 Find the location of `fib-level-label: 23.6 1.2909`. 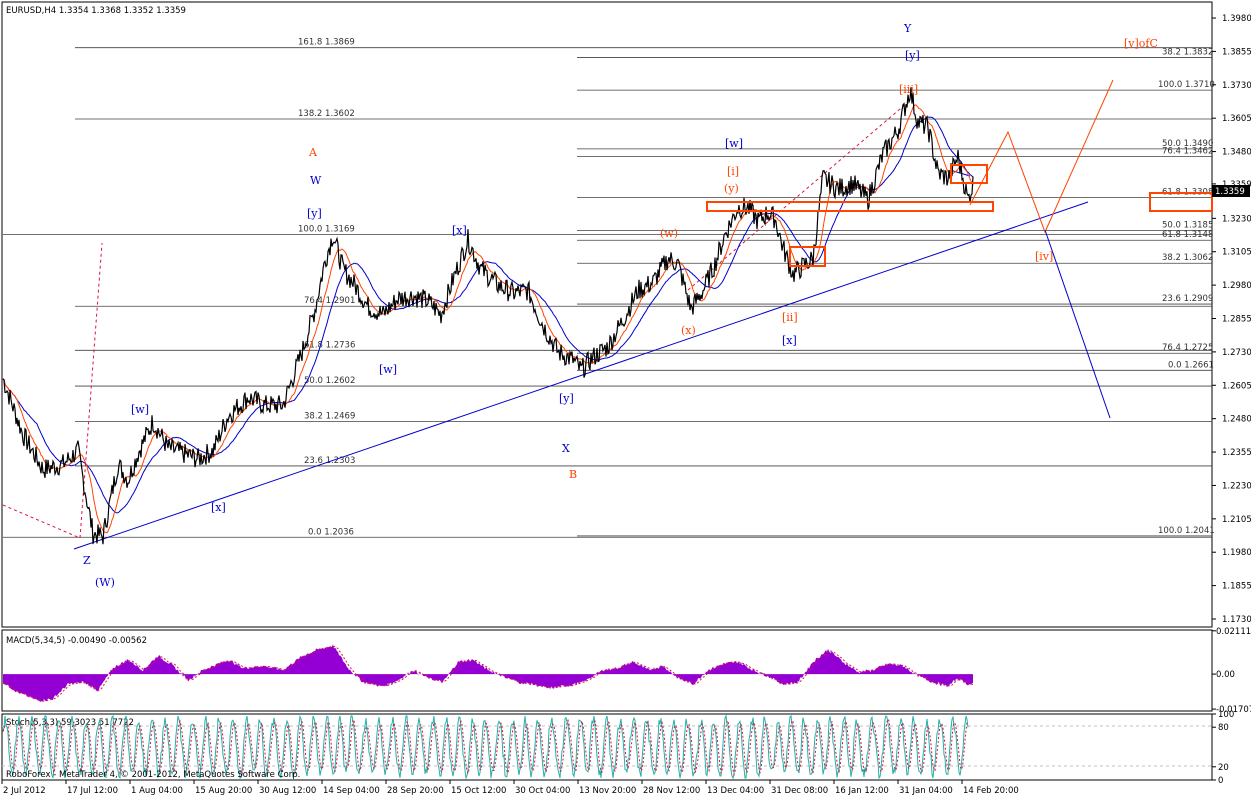

fib-level-label: 23.6 1.2909 is located at coordinates (1187, 299).